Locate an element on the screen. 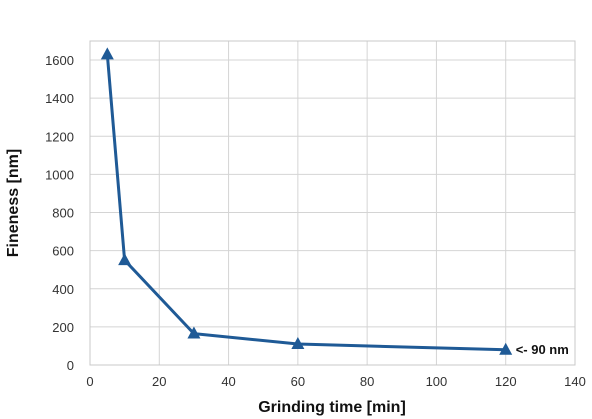 The height and width of the screenshot is (419, 592). x-tick-label: 0 is located at coordinates (89, 381).